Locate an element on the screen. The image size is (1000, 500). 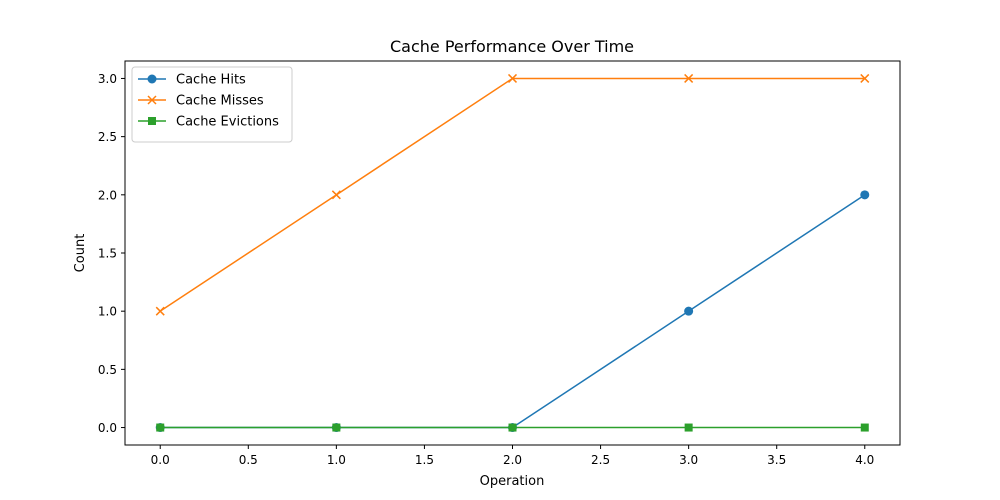
x-tick-label: 2.0 is located at coordinates (512, 460).